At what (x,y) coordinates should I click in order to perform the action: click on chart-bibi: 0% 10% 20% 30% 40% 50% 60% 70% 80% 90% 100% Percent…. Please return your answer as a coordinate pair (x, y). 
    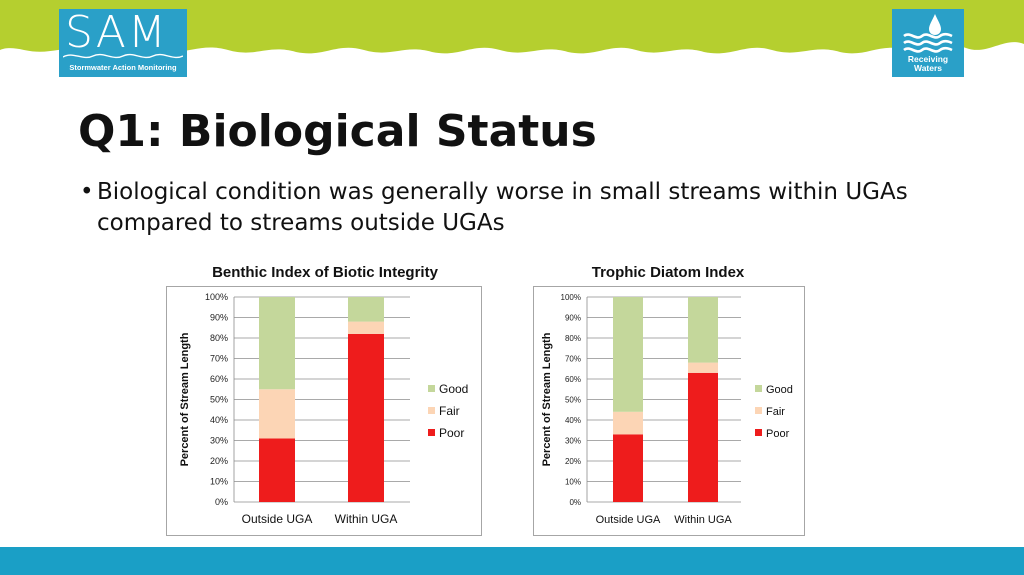
    Looking at the image, I should click on (324, 411).